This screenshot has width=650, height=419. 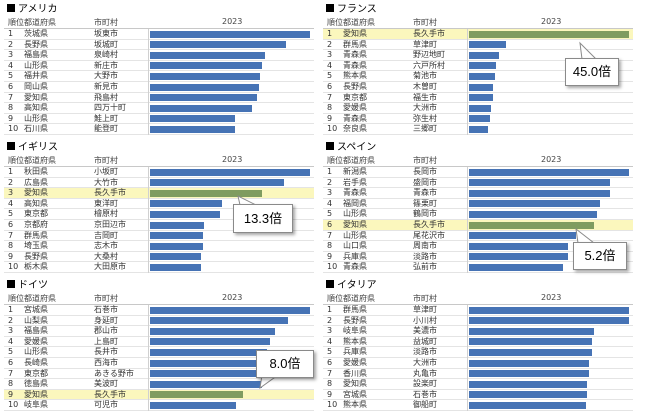 I want to click on ratio-callout: 45.0倍, so click(x=592, y=72).